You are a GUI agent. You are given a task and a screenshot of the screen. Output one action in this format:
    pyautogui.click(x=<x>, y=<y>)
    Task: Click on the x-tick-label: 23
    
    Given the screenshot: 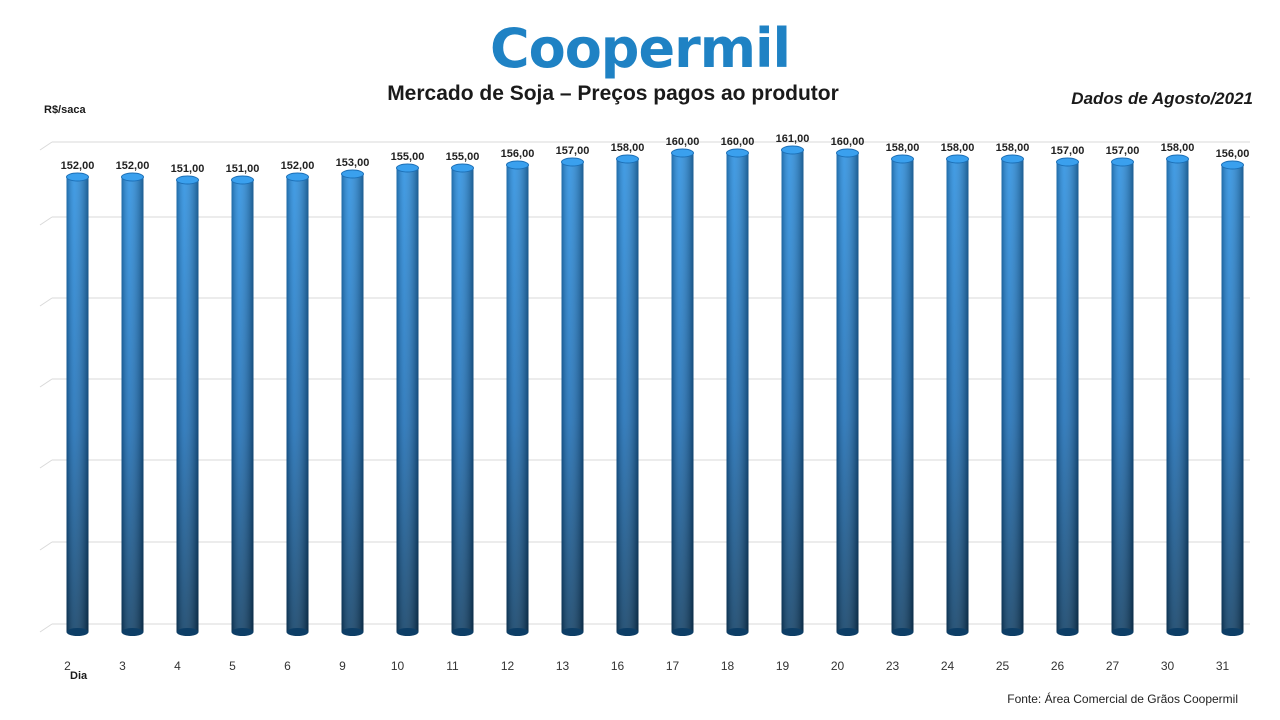 What is the action you would take?
    pyautogui.click(x=893, y=666)
    